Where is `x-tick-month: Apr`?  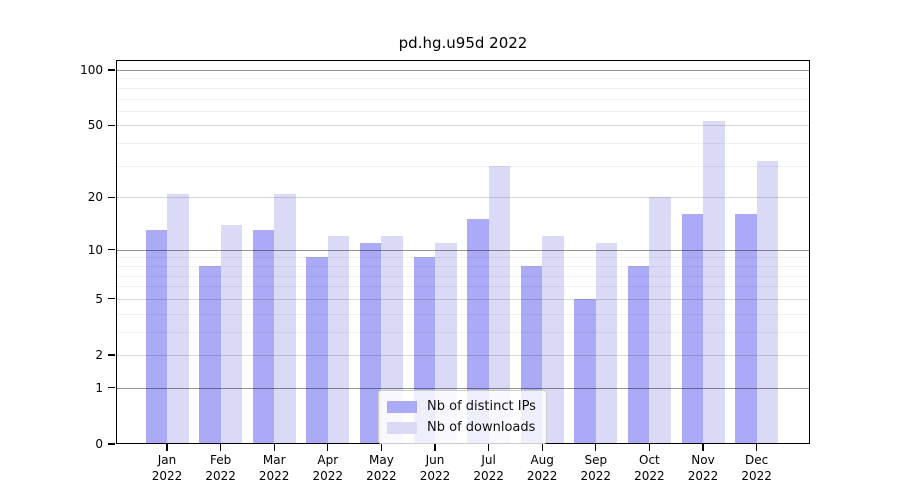 x-tick-month: Apr is located at coordinates (328, 460).